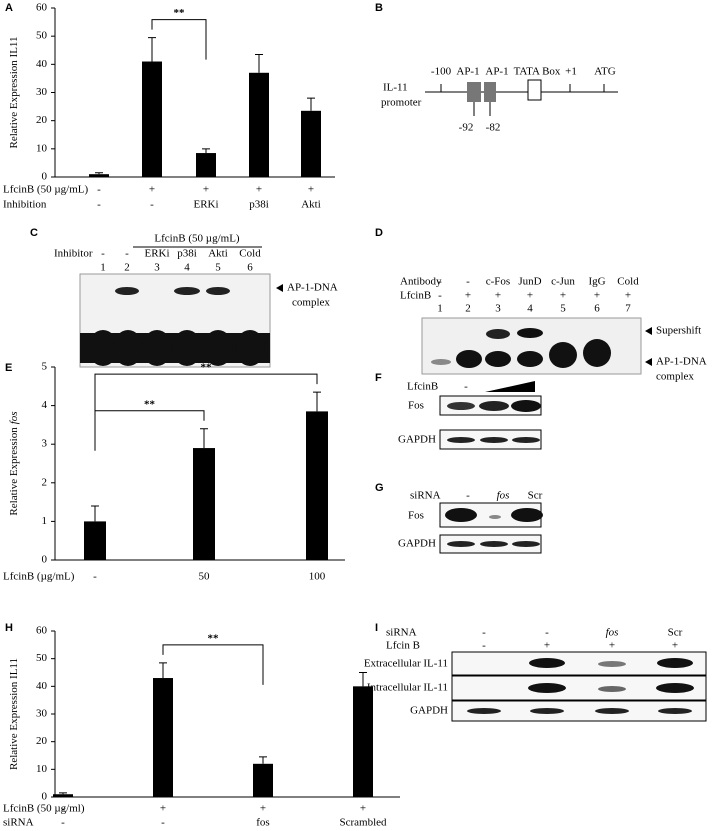  Describe the element at coordinates (25, 205) in the screenshot. I see `category-row-name: Inhibition` at that location.